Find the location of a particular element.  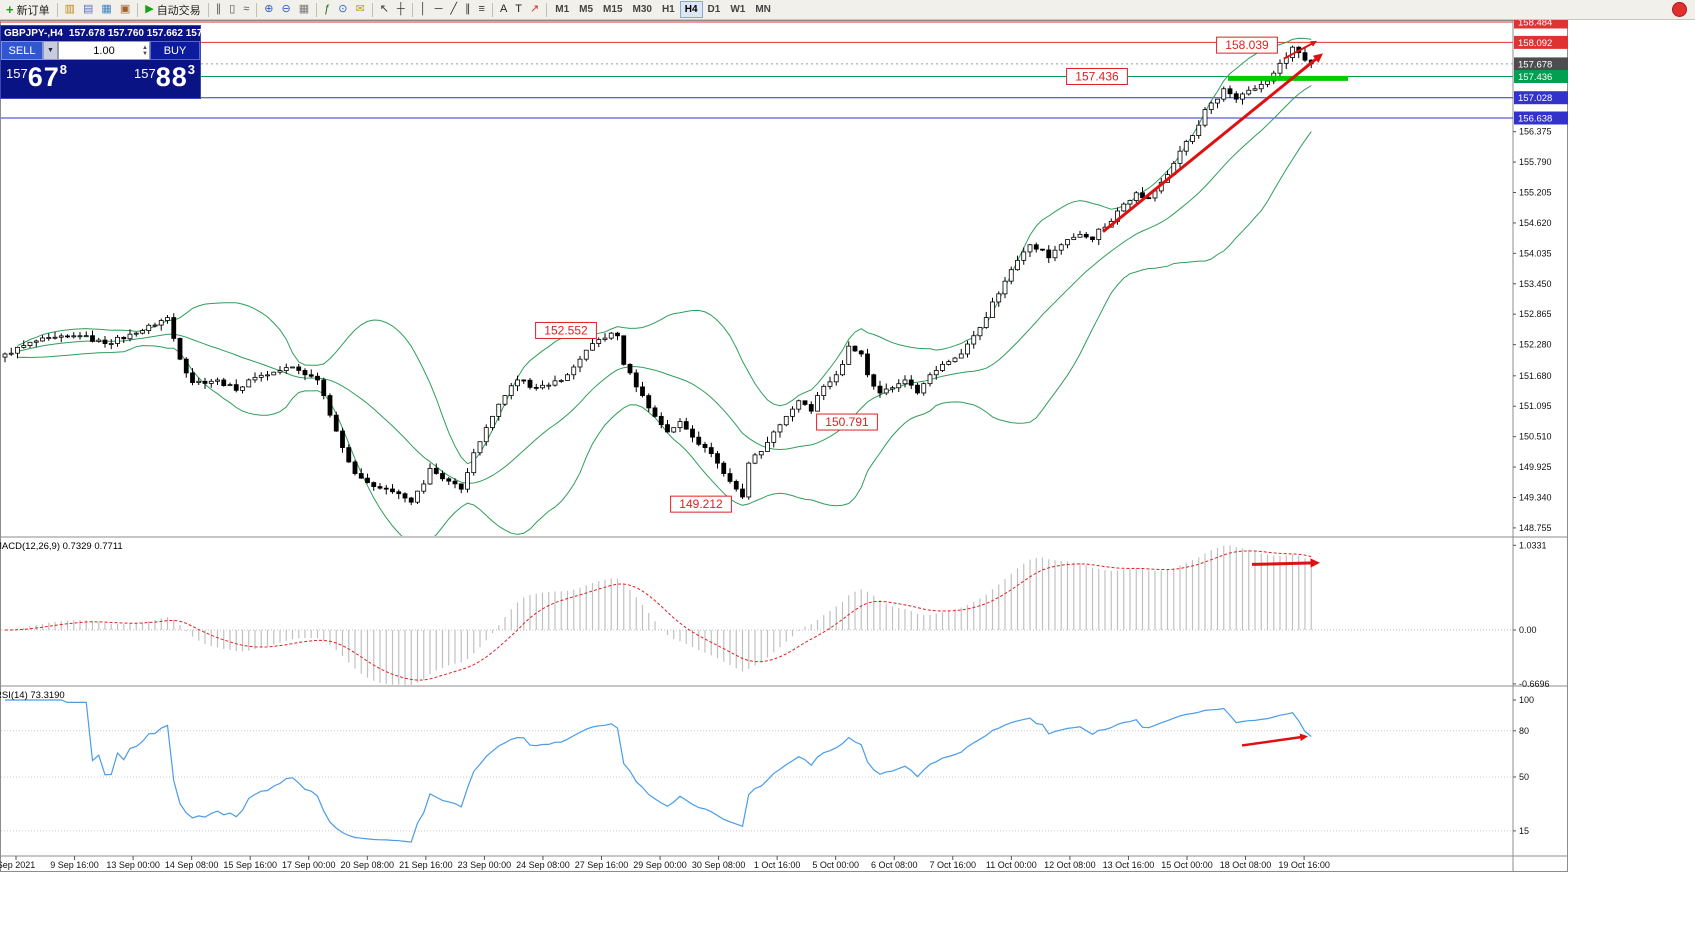

lot-up-icon: ▲ is located at coordinates (145, 47).